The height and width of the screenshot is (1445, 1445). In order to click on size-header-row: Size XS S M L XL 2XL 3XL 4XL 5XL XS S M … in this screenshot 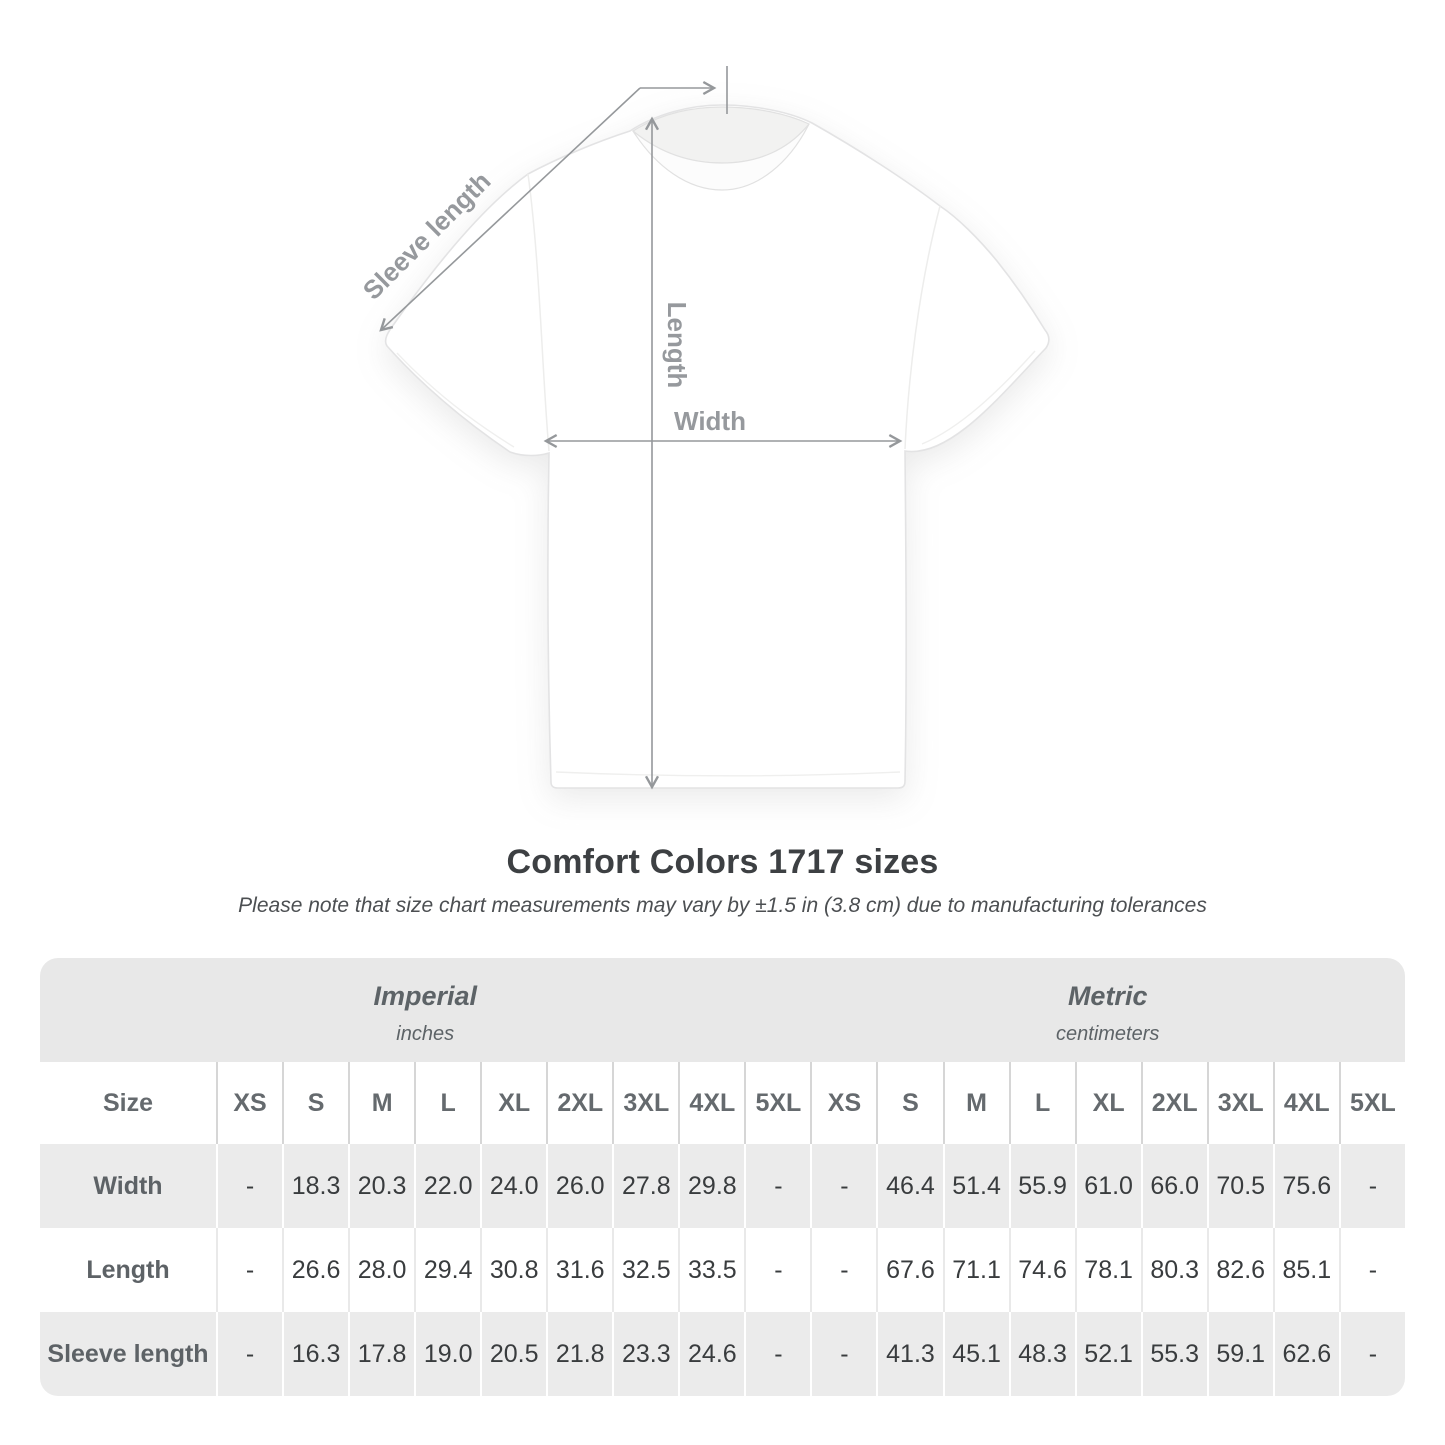, I will do `click(722, 1103)`.